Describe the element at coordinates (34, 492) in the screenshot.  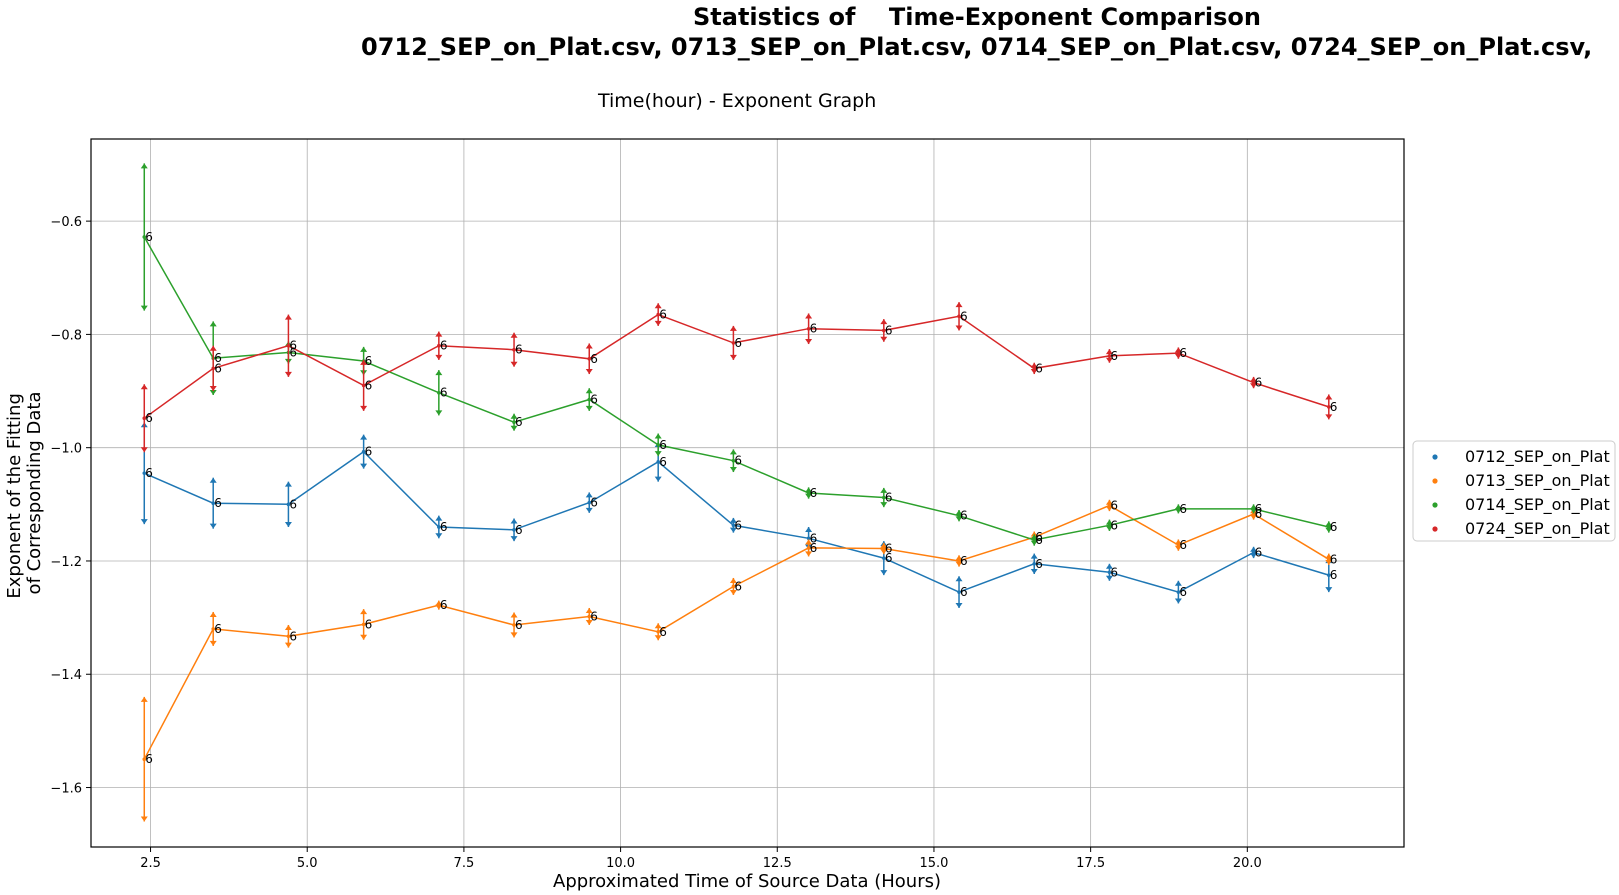
I see `y-axis-label-line-2: of Corresponding Data` at that location.